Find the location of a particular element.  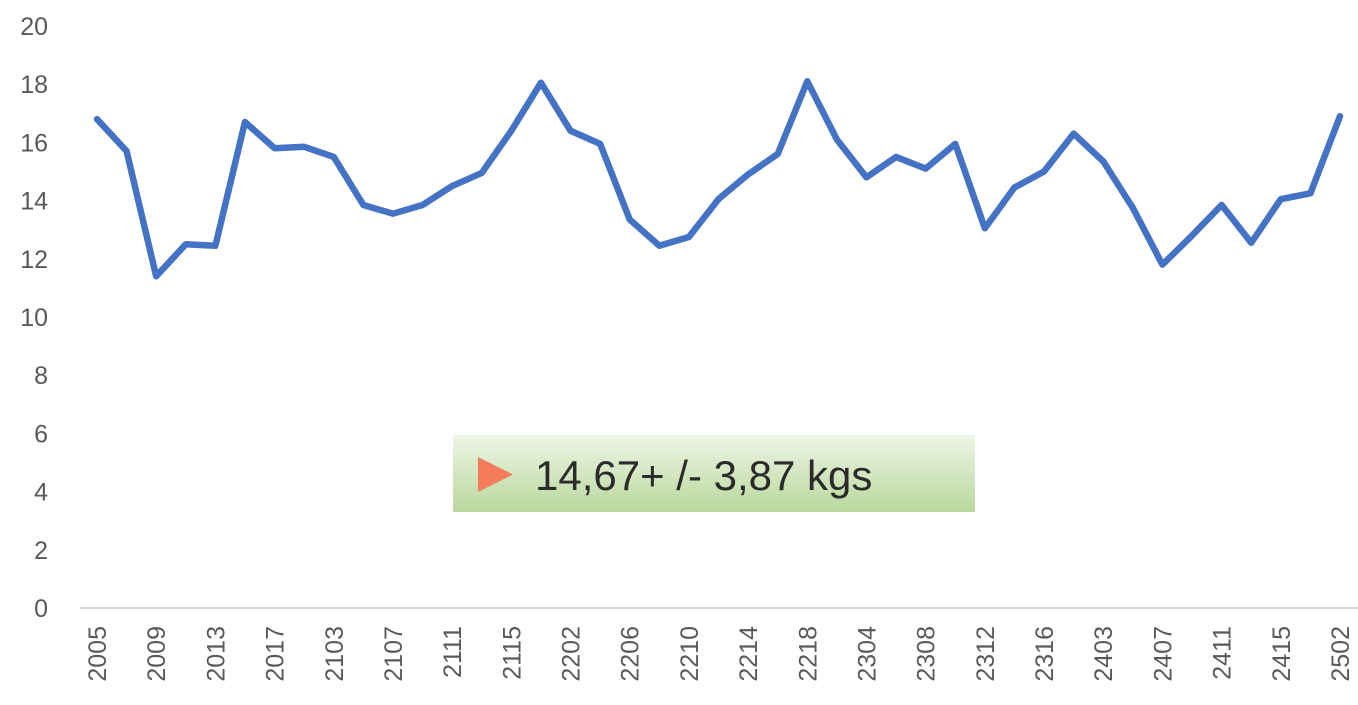

x-tick-label: 2407 is located at coordinates (1163, 654).